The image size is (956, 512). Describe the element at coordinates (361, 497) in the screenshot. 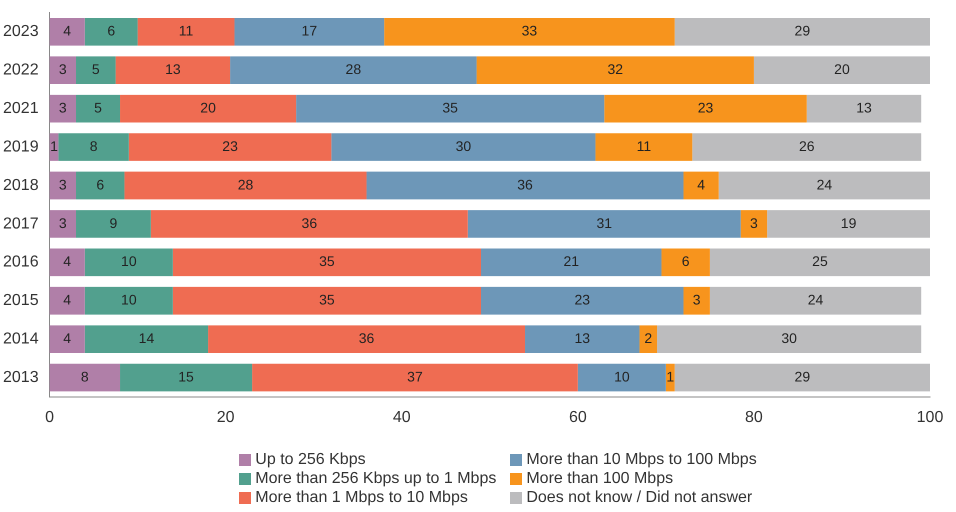

I see `legend-label: More than 1 Mbps to 10 Mbps` at that location.